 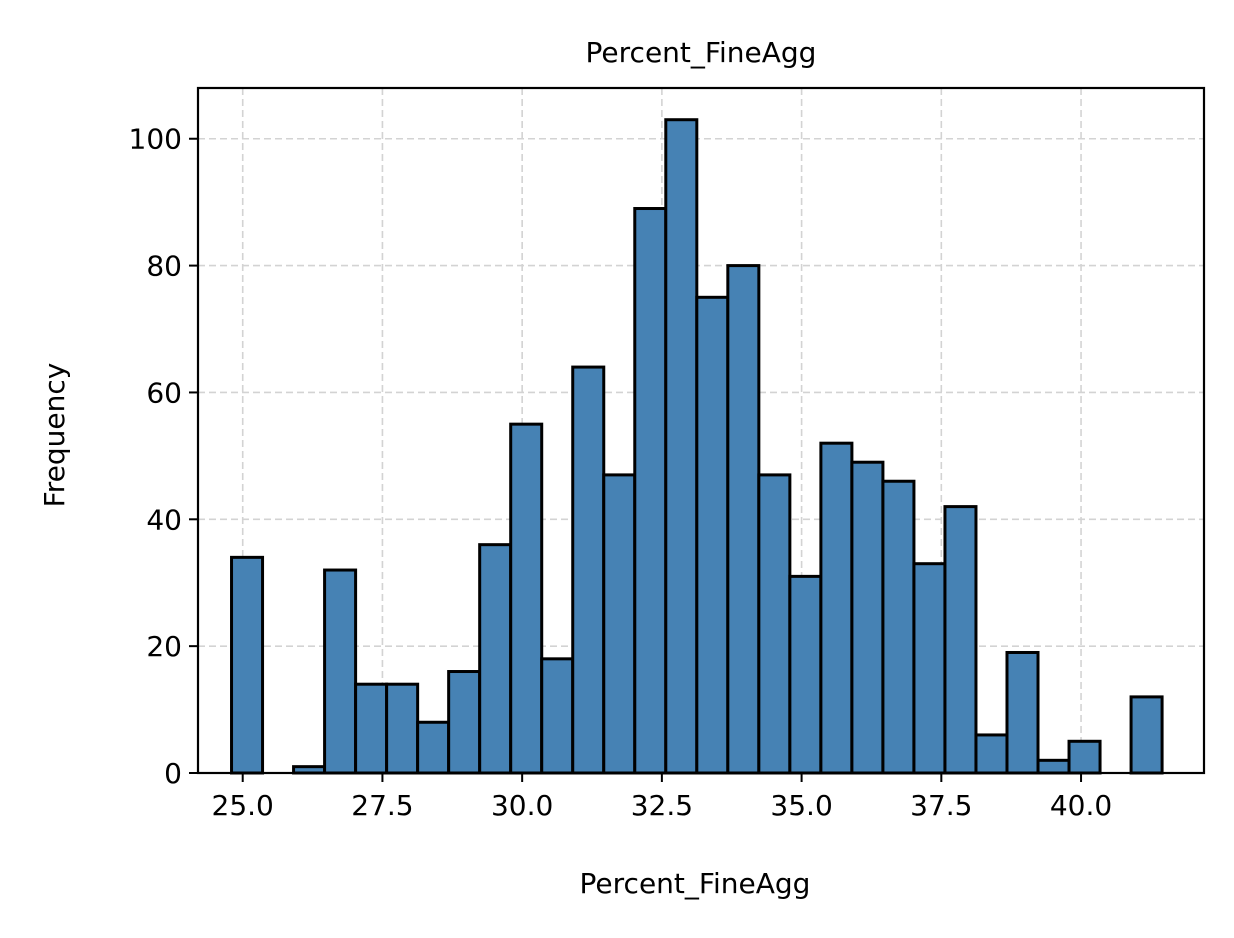 What do you see at coordinates (1081, 805) in the screenshot?
I see `x-tick-label: 40.0` at bounding box center [1081, 805].